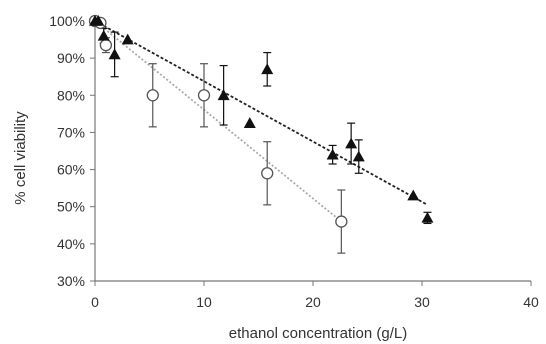  What do you see at coordinates (71, 281) in the screenshot?
I see `y-tick-label: 30%` at bounding box center [71, 281].